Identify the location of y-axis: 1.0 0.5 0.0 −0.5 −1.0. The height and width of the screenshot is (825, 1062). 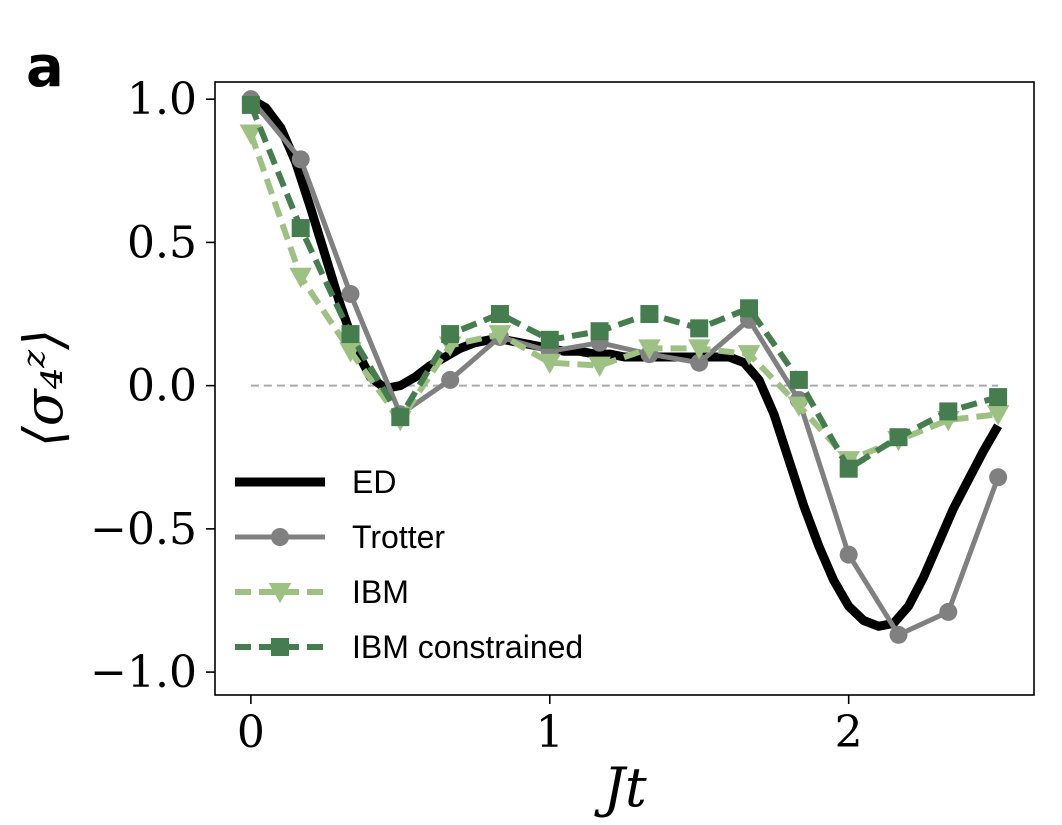
(152, 386).